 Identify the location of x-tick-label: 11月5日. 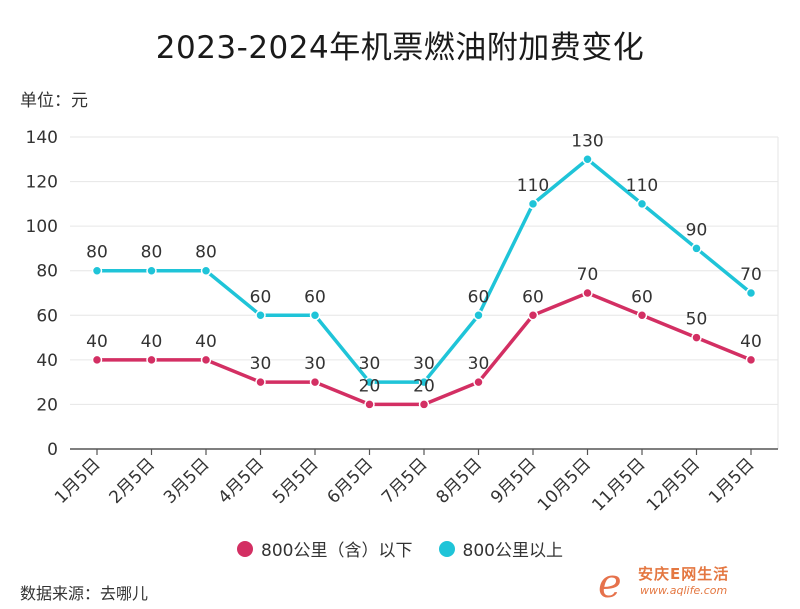
(618, 484).